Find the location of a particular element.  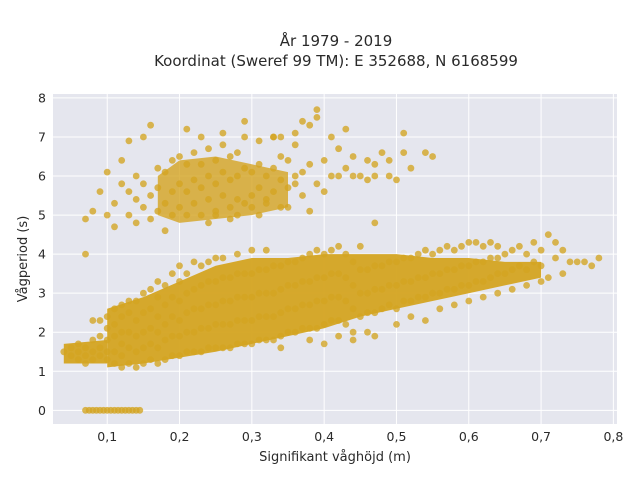

dense-cluster is located at coordinates (85, 352).